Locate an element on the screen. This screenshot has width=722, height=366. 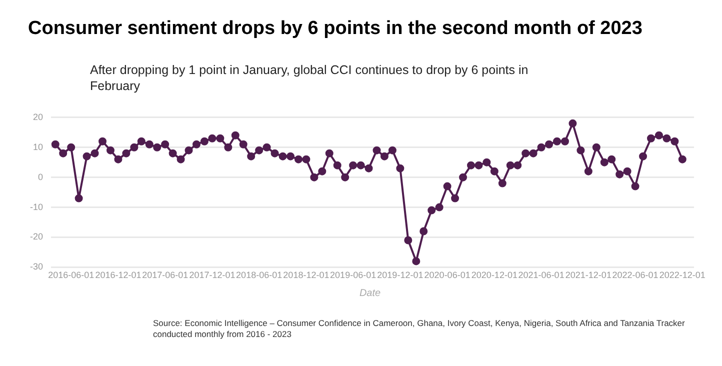
y-tick-label: -20 is located at coordinates (37, 237).